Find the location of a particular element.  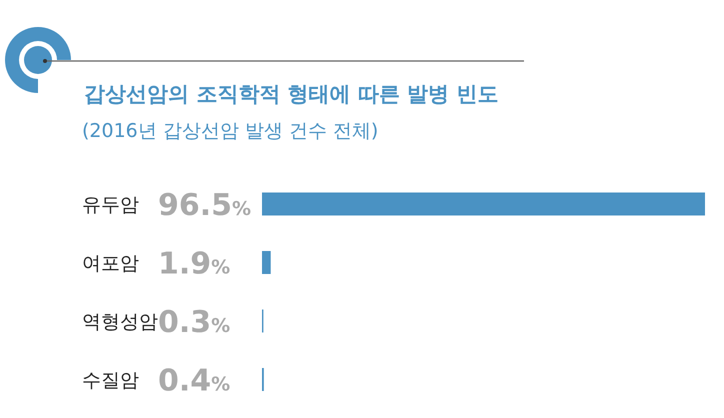

y-tick-label: 유두암 is located at coordinates (110, 205).